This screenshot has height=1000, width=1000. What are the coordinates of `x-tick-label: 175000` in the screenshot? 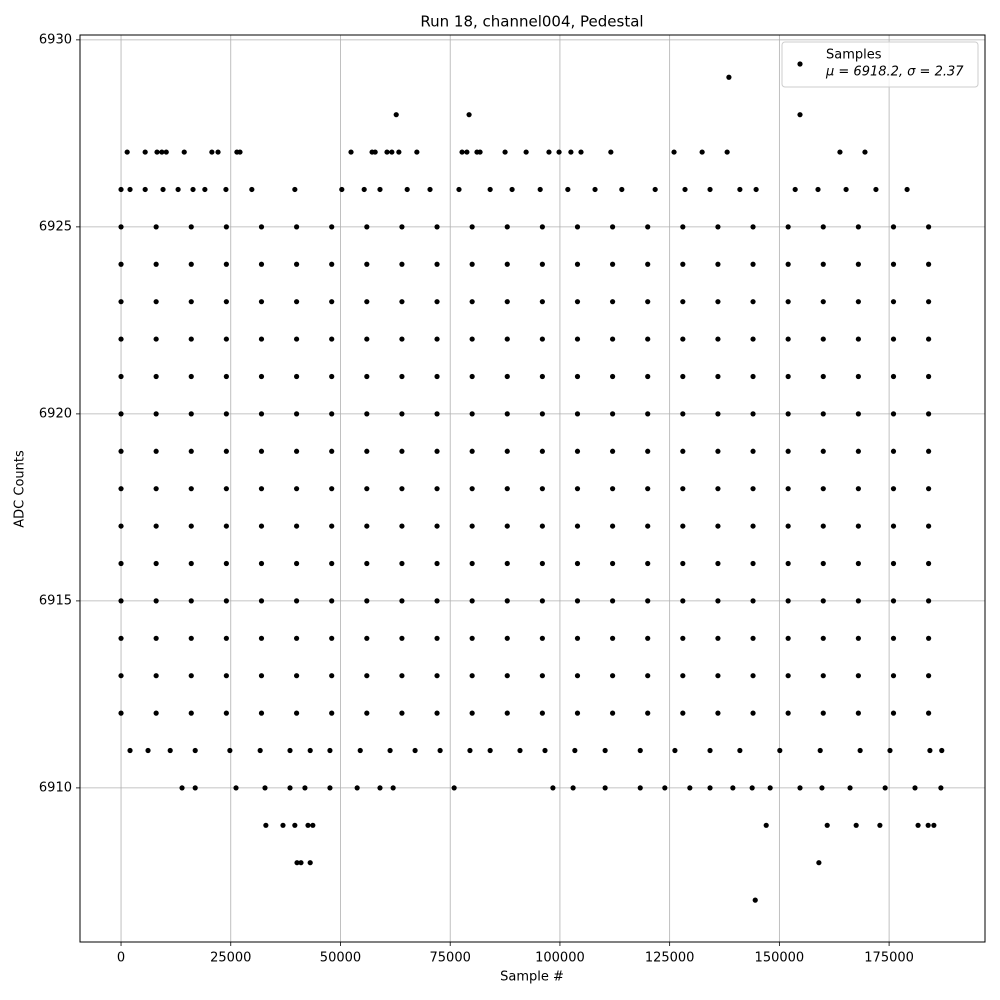 It's located at (889, 958).